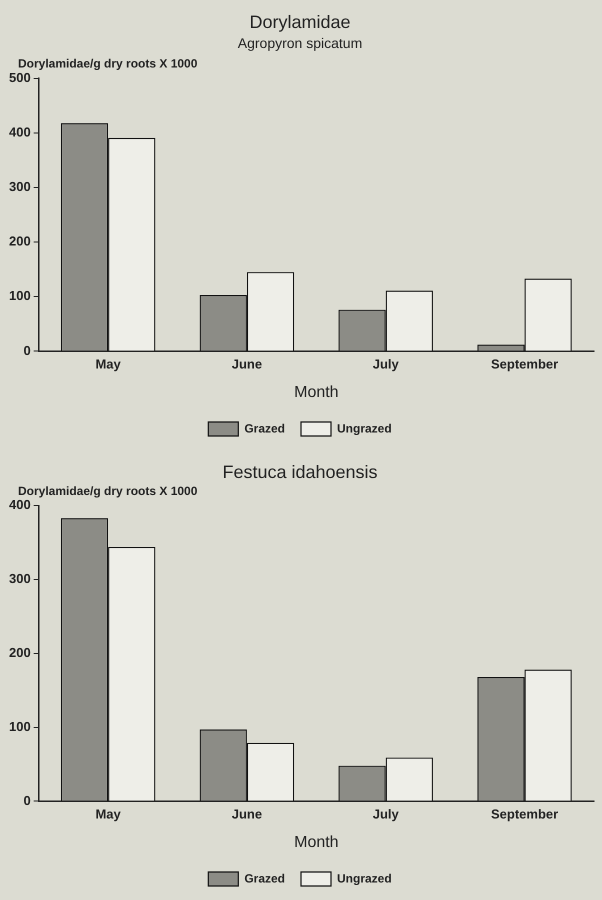 Image resolution: width=602 pixels, height=900 pixels. I want to click on chart-title: Festuca idahoensis, so click(300, 472).